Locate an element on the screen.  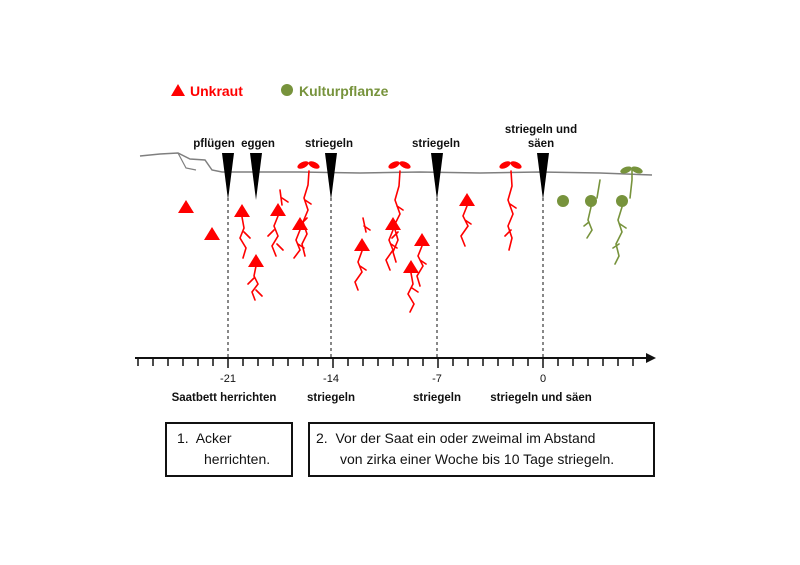
legend-crop-label: Kulturpflanze is located at coordinates (344, 91).